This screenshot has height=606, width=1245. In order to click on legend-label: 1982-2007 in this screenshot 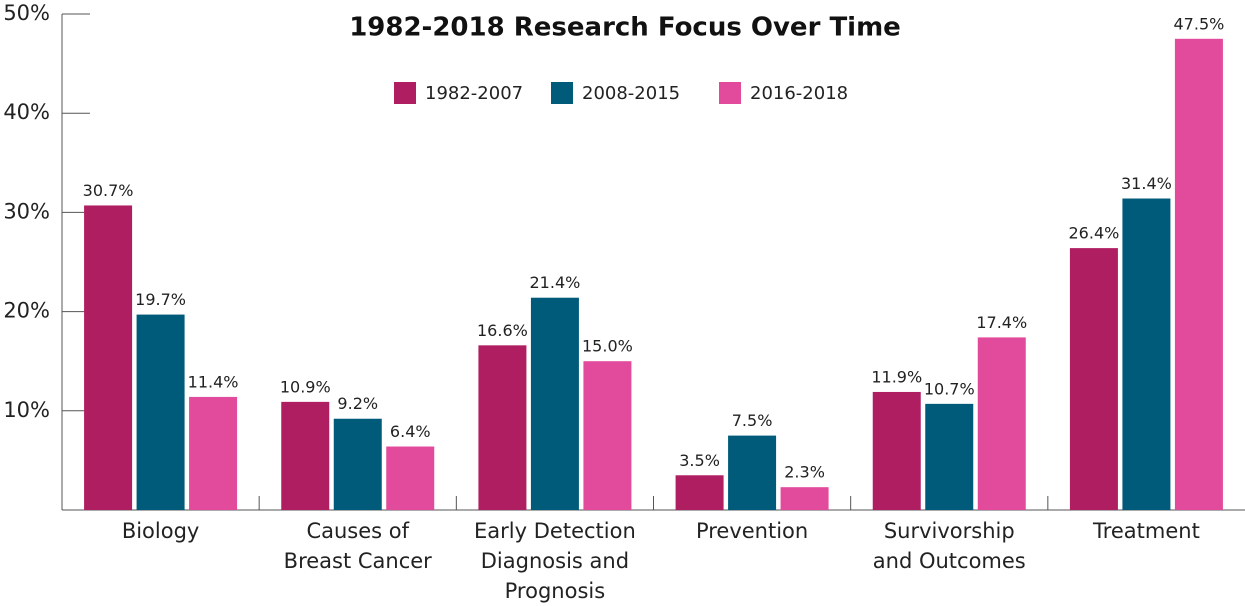, I will do `click(474, 93)`.